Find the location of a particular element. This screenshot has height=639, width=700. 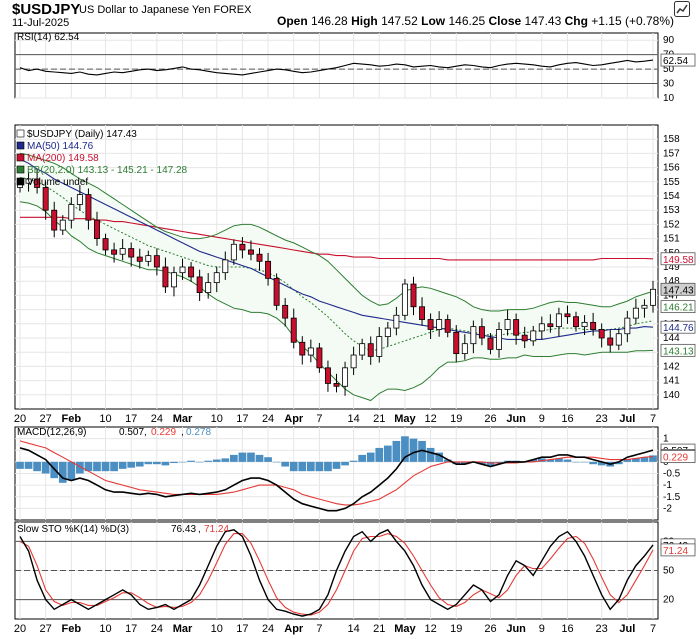

sto-x-tick-label: Apr is located at coordinates (294, 629).